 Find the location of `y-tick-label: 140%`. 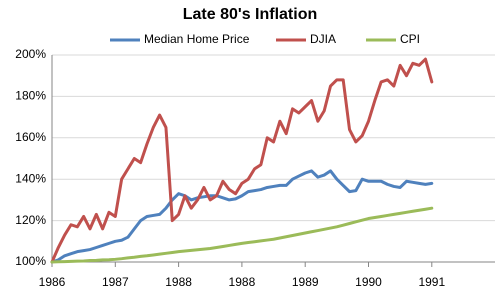

y-tick-label: 140% is located at coordinates (30, 178).